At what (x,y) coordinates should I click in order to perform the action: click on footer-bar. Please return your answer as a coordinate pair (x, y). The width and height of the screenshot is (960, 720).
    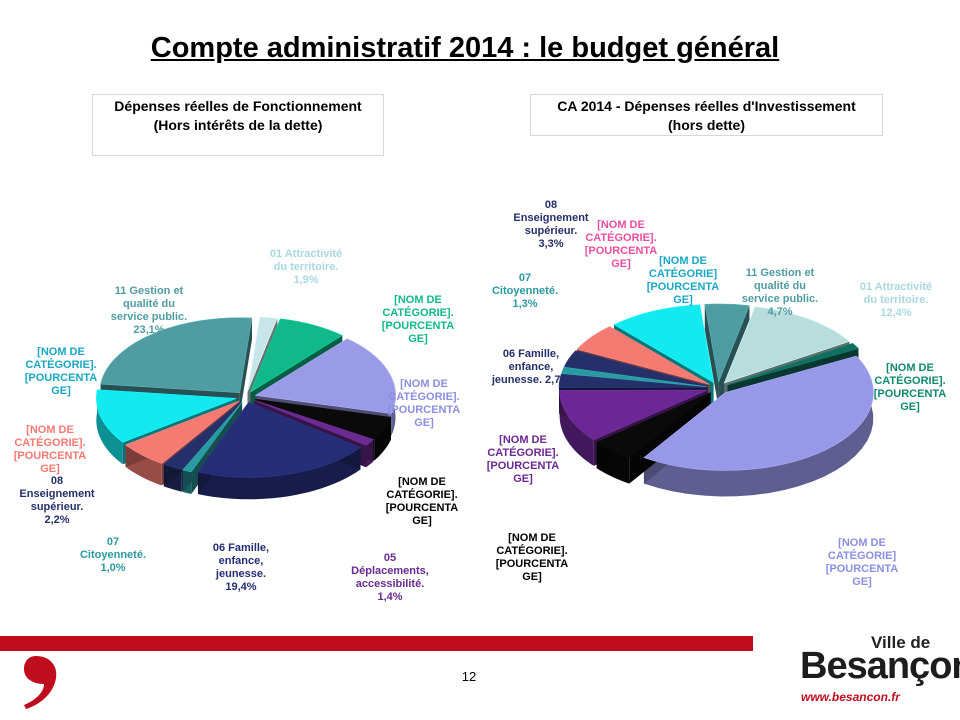
    Looking at the image, I should click on (376, 643).